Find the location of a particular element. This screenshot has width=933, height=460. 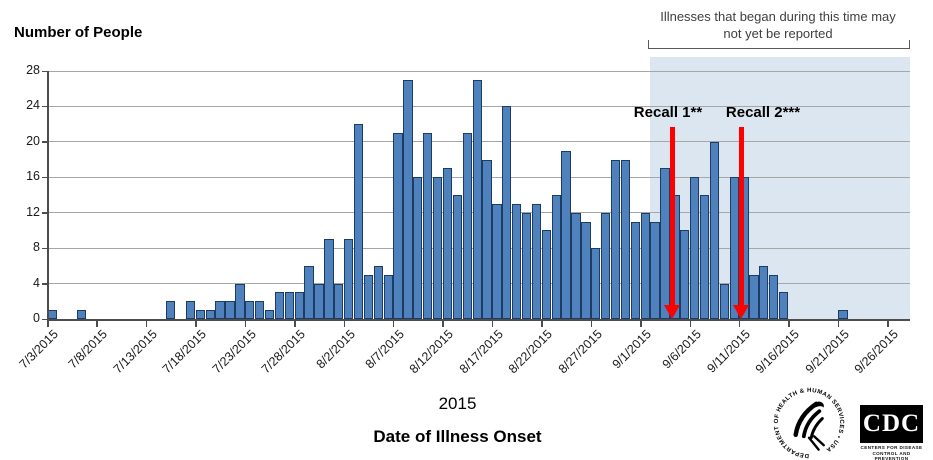

y-tick-label: 24 is located at coordinates (33, 105).